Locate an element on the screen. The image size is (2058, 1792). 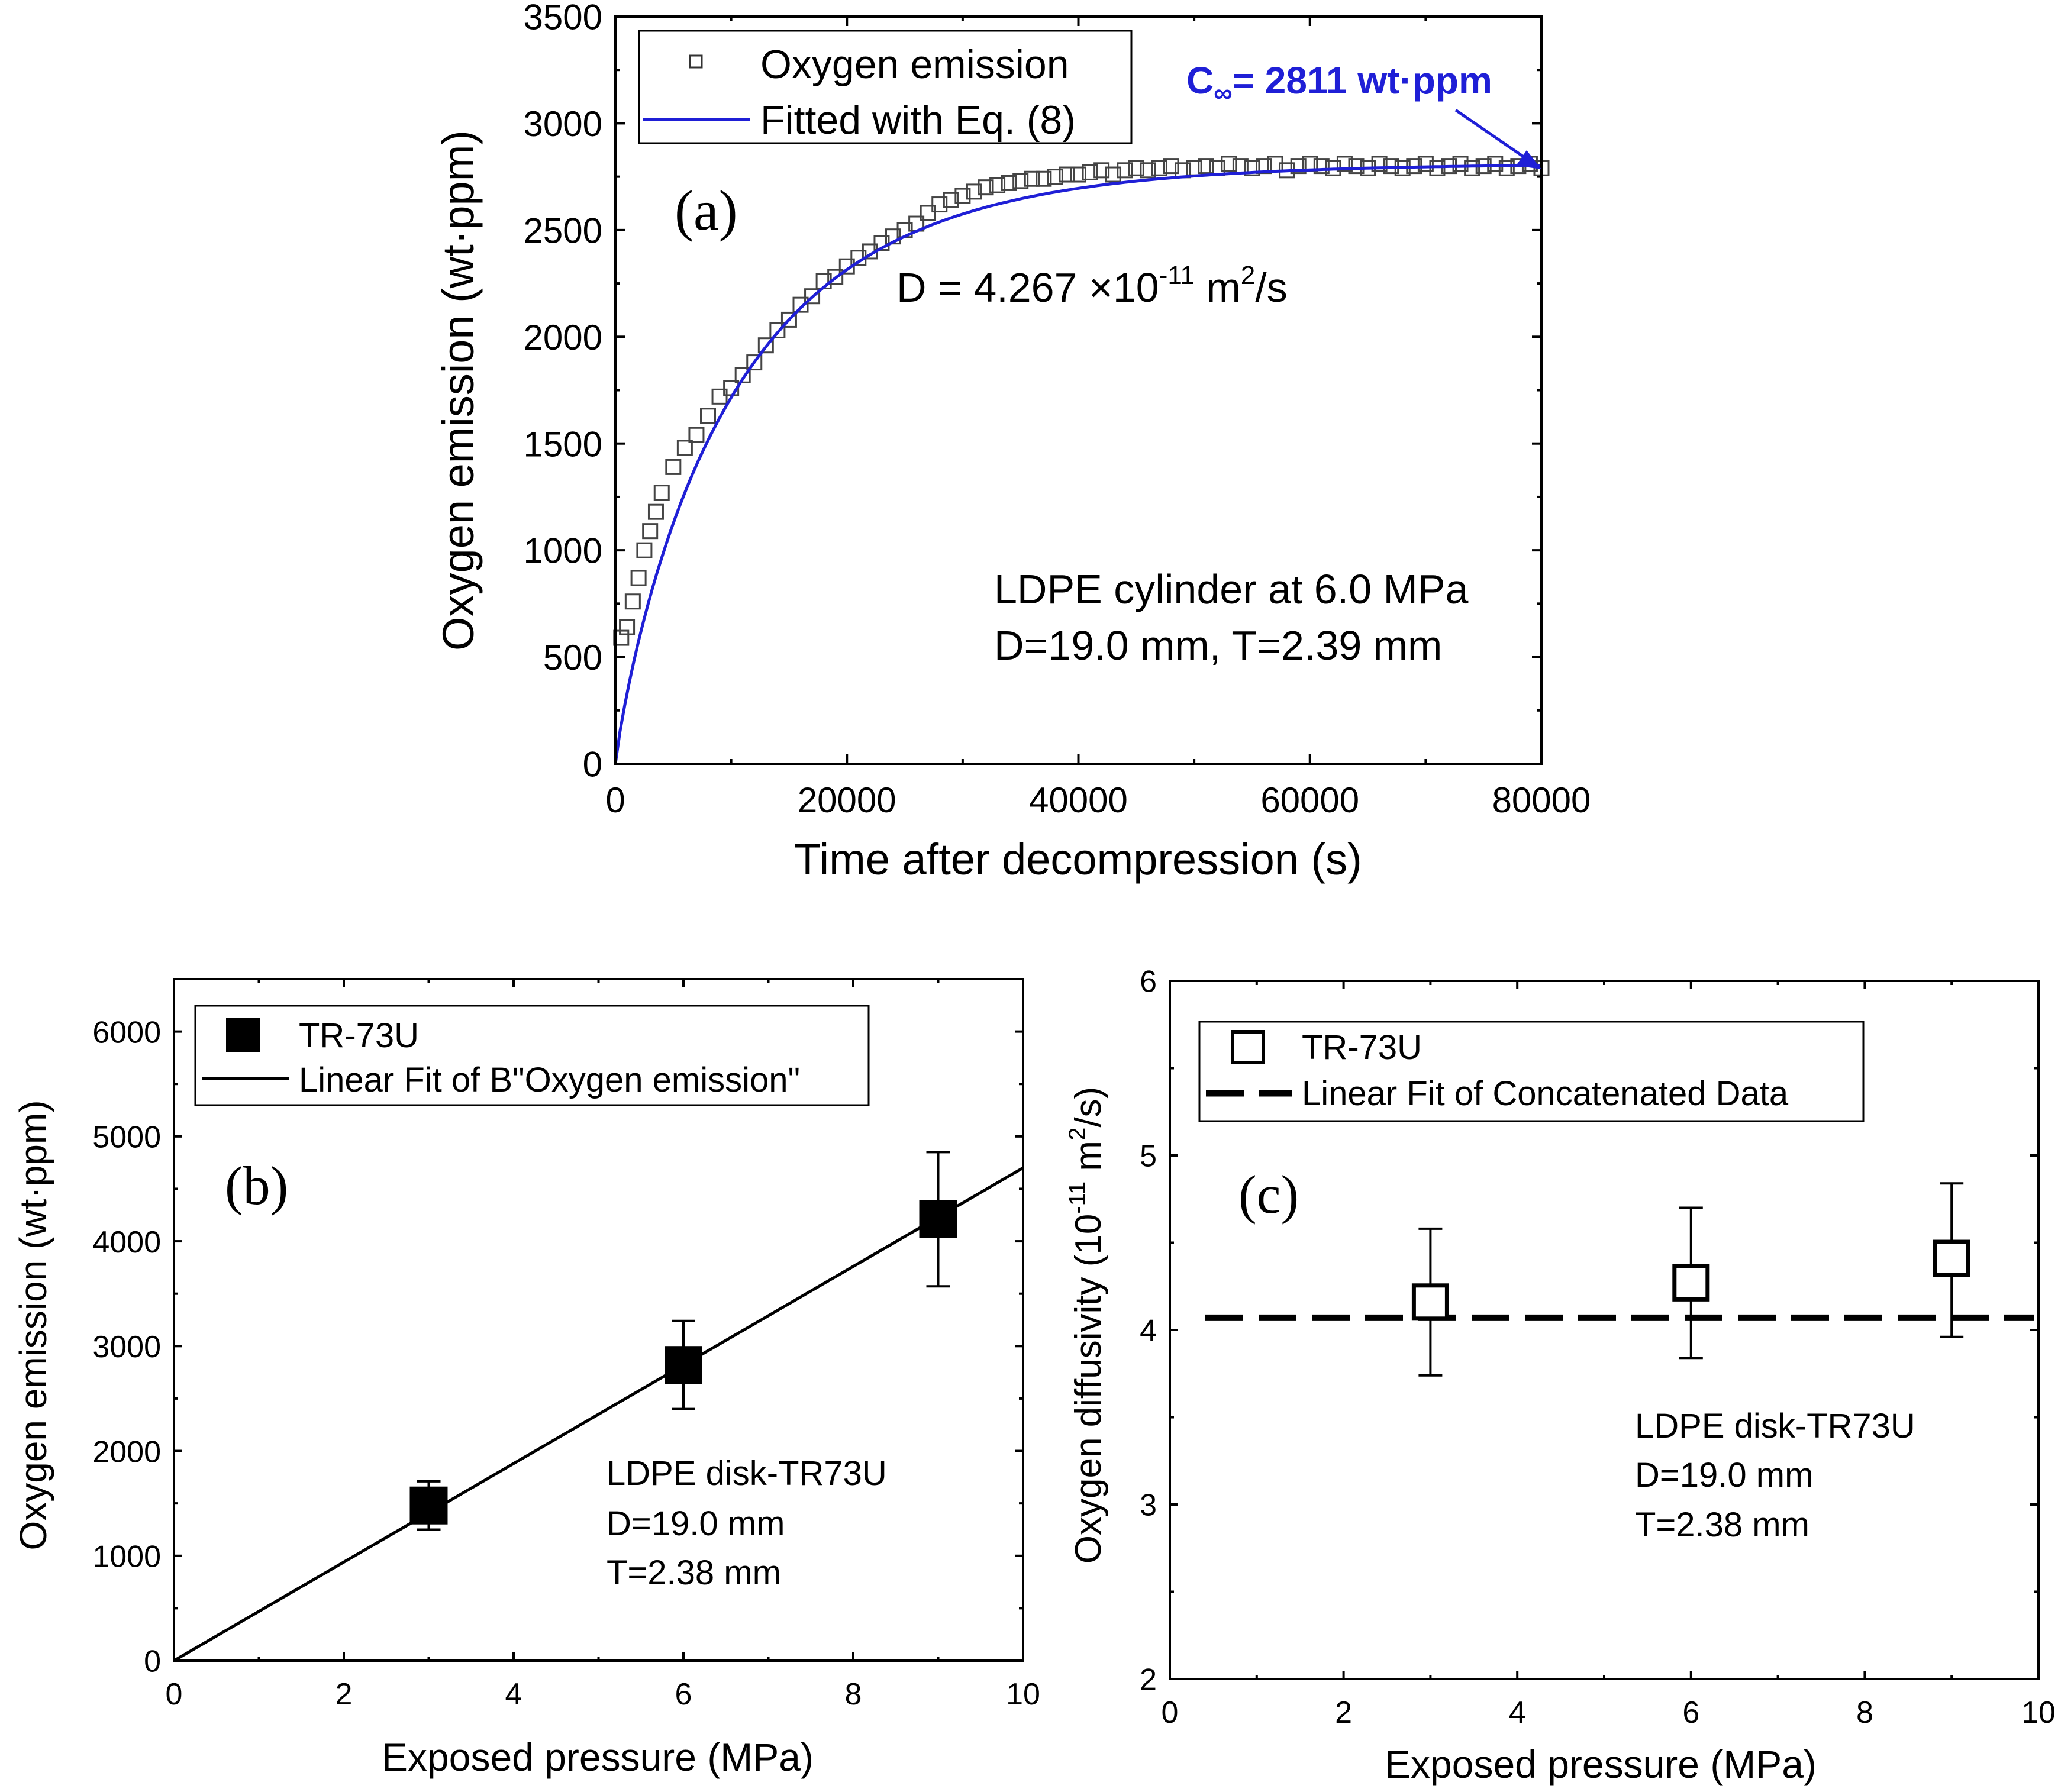
y-tick-label: 1500 is located at coordinates (563, 444).